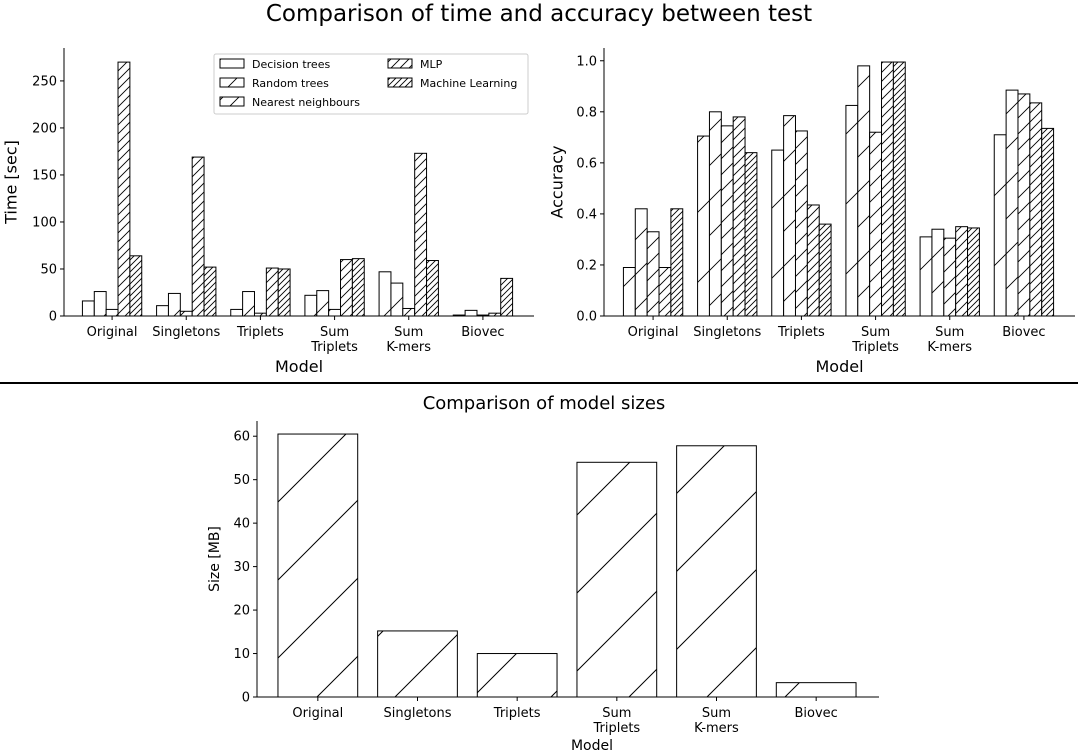 This screenshot has height=752, width=1078. What do you see at coordinates (816, 690) in the screenshot?
I see `size-bar-biovec` at bounding box center [816, 690].